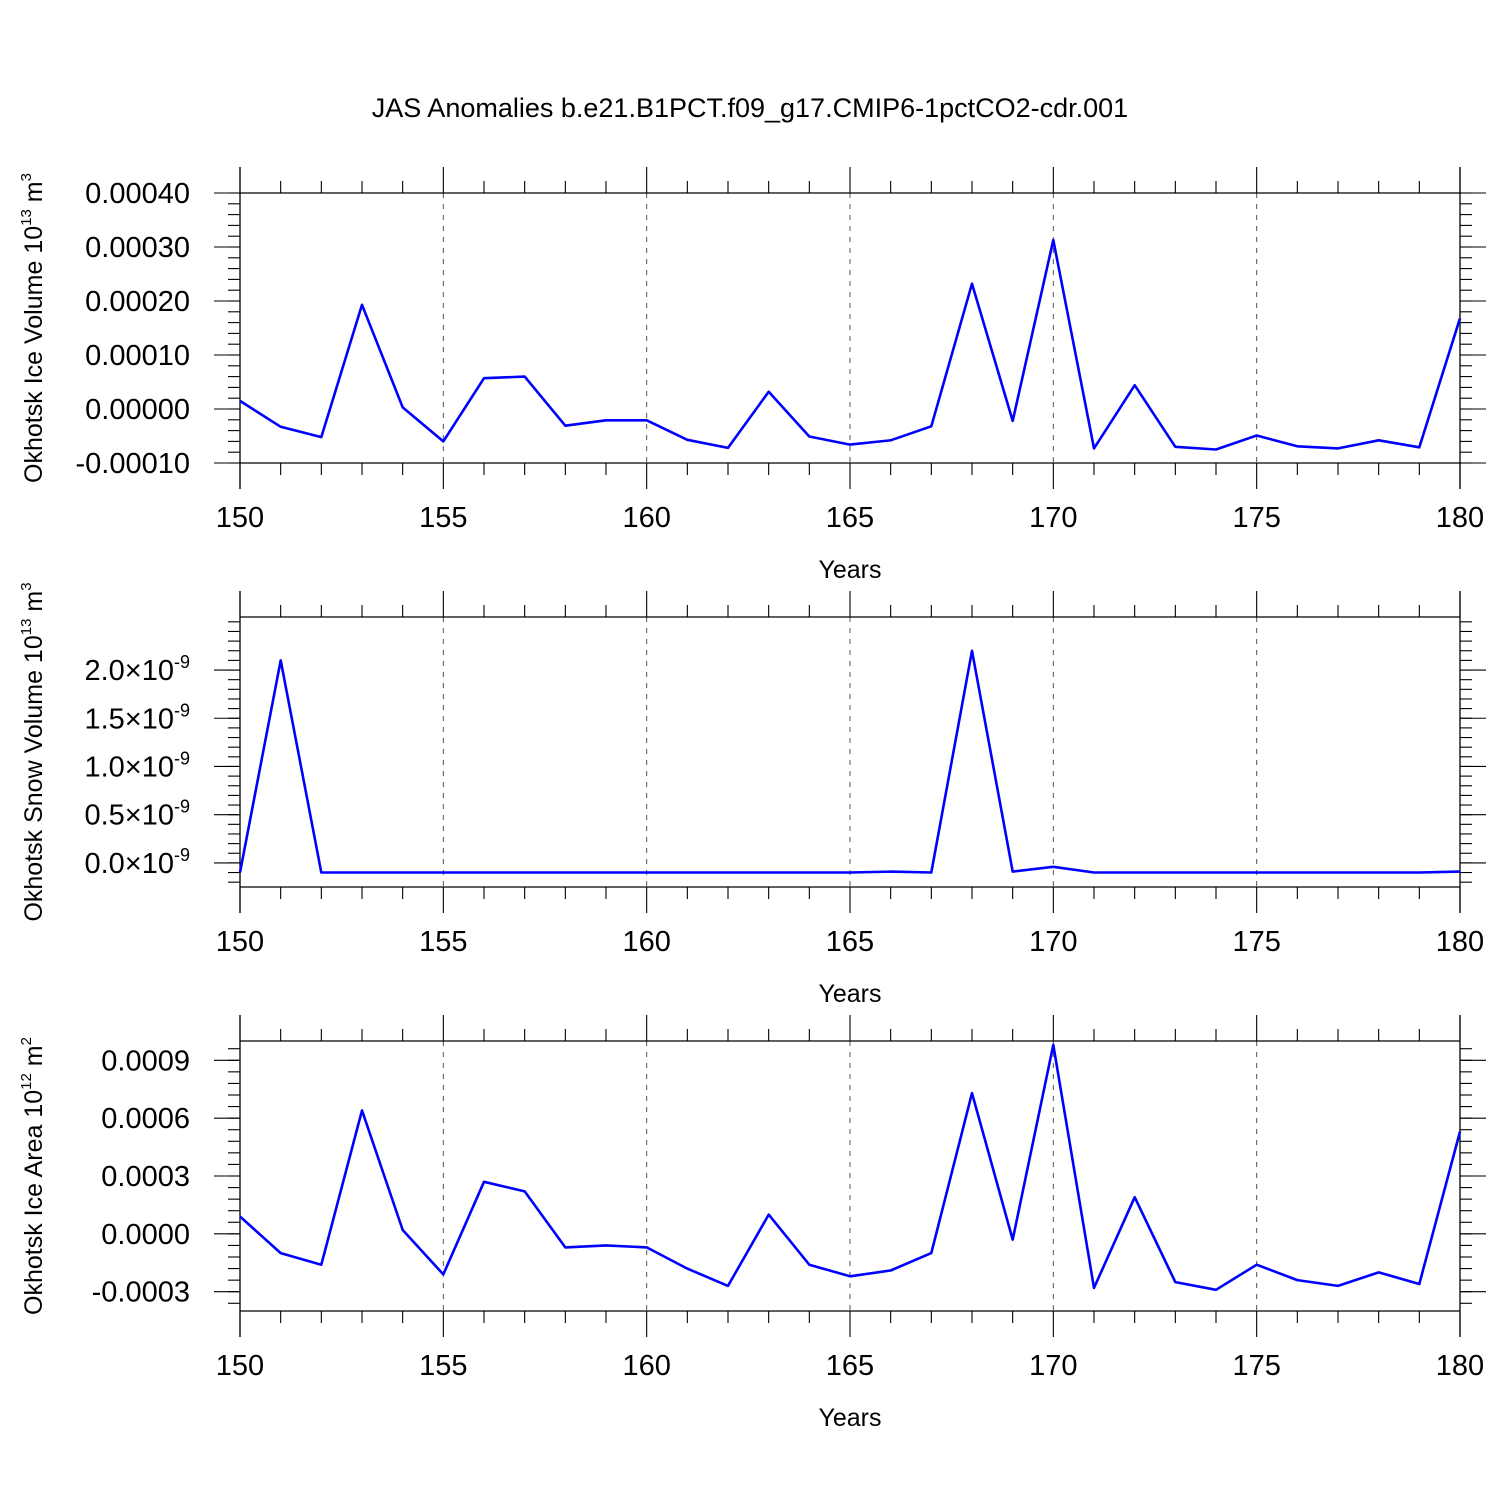 This screenshot has width=1500, height=1500. Describe the element at coordinates (137, 765) in the screenshot. I see `y-tick-label: 1.0×10⁻⁹` at that location.